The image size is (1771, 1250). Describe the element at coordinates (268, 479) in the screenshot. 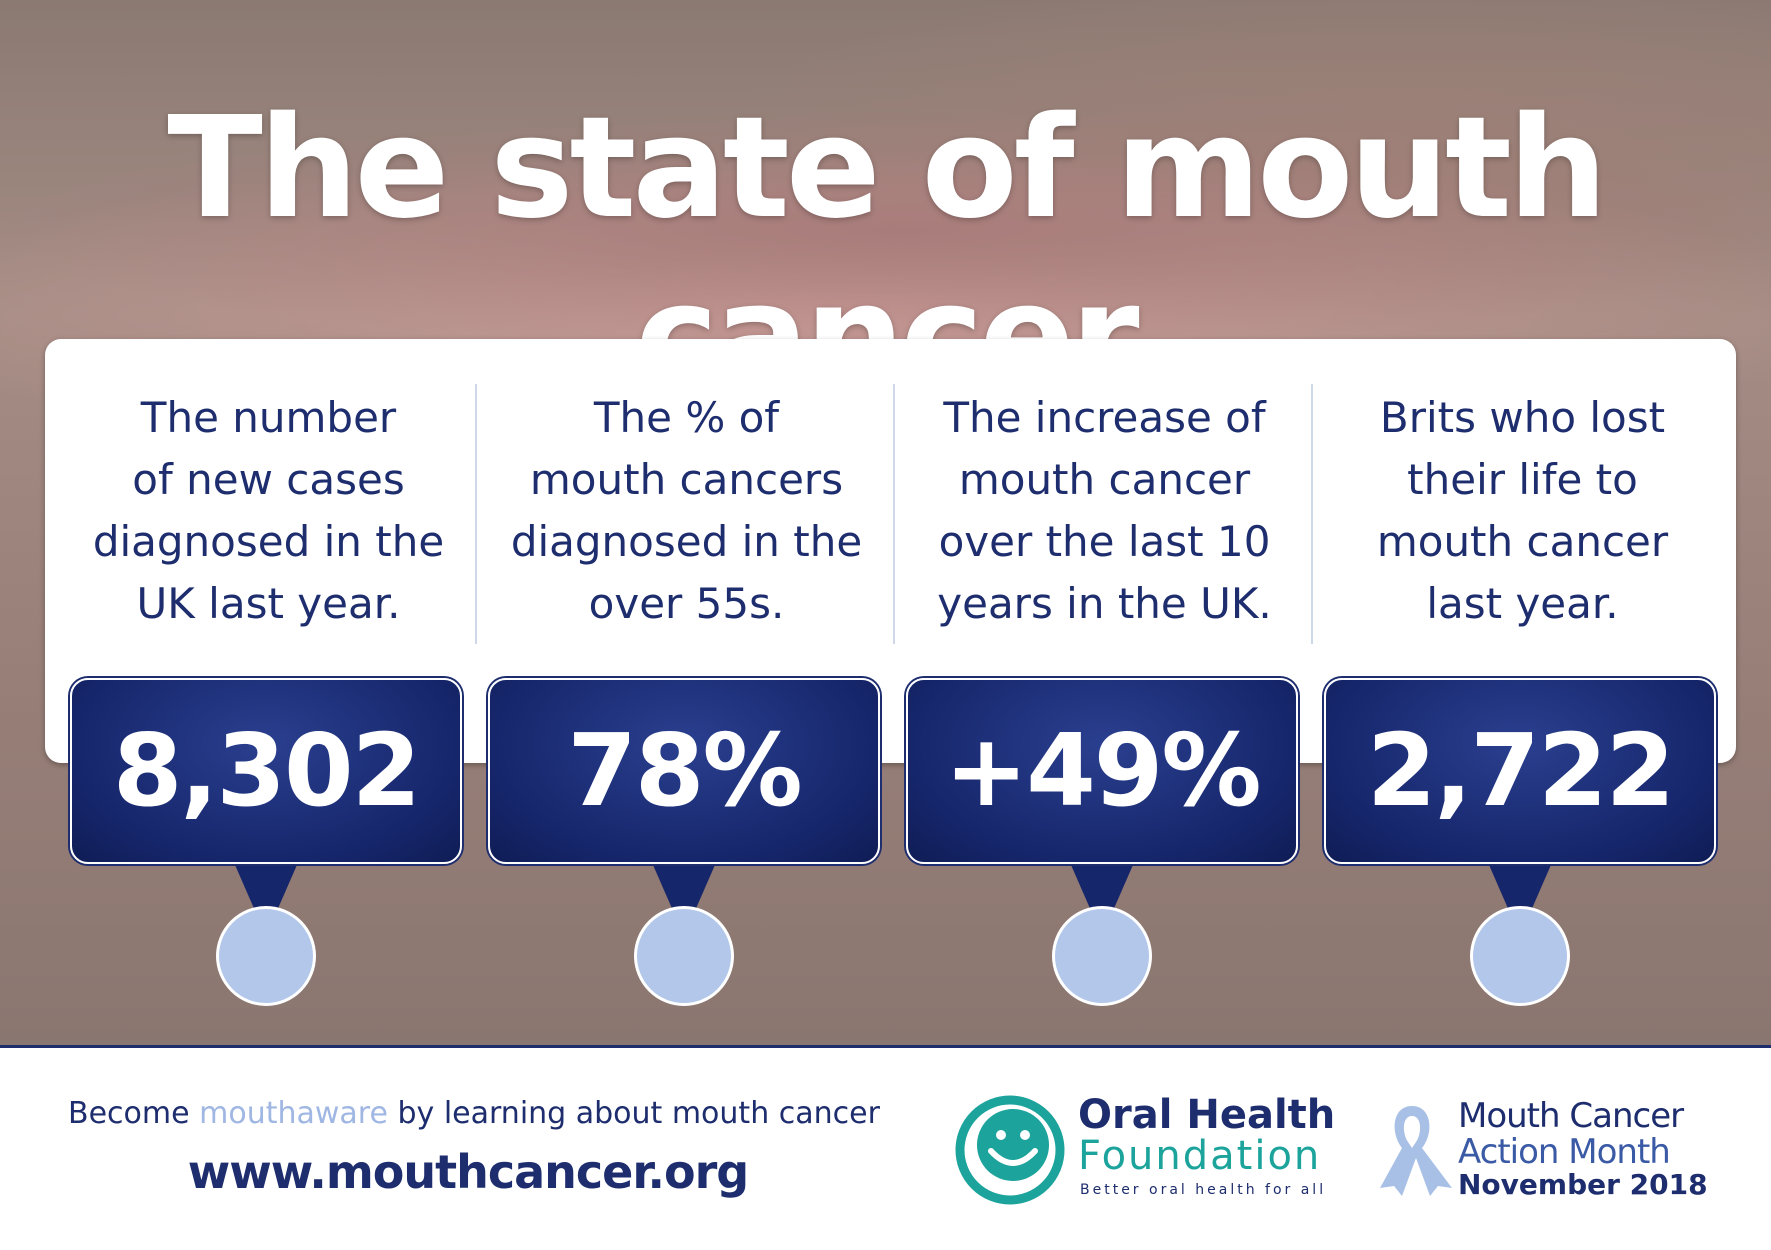

I see `description-line: of new cases` at that location.